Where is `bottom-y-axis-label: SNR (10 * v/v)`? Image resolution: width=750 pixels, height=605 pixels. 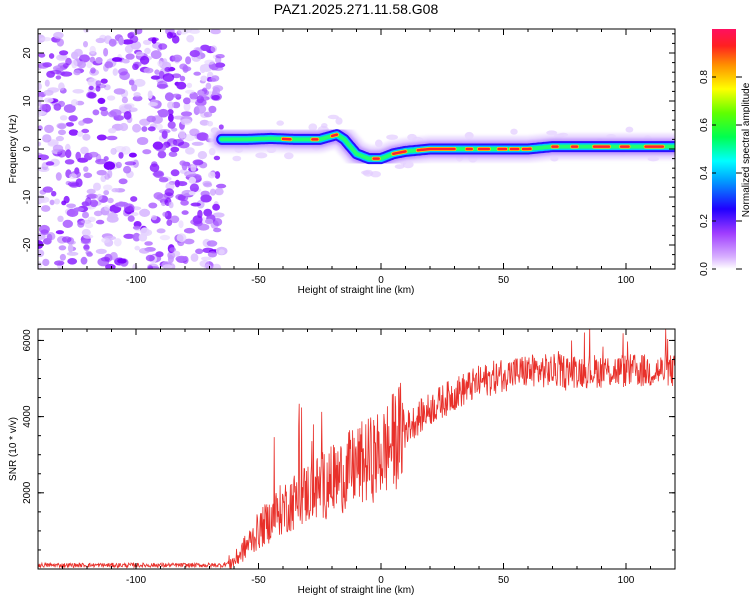 bottom-y-axis-label: SNR (10 * v/v) is located at coordinates (13, 449).